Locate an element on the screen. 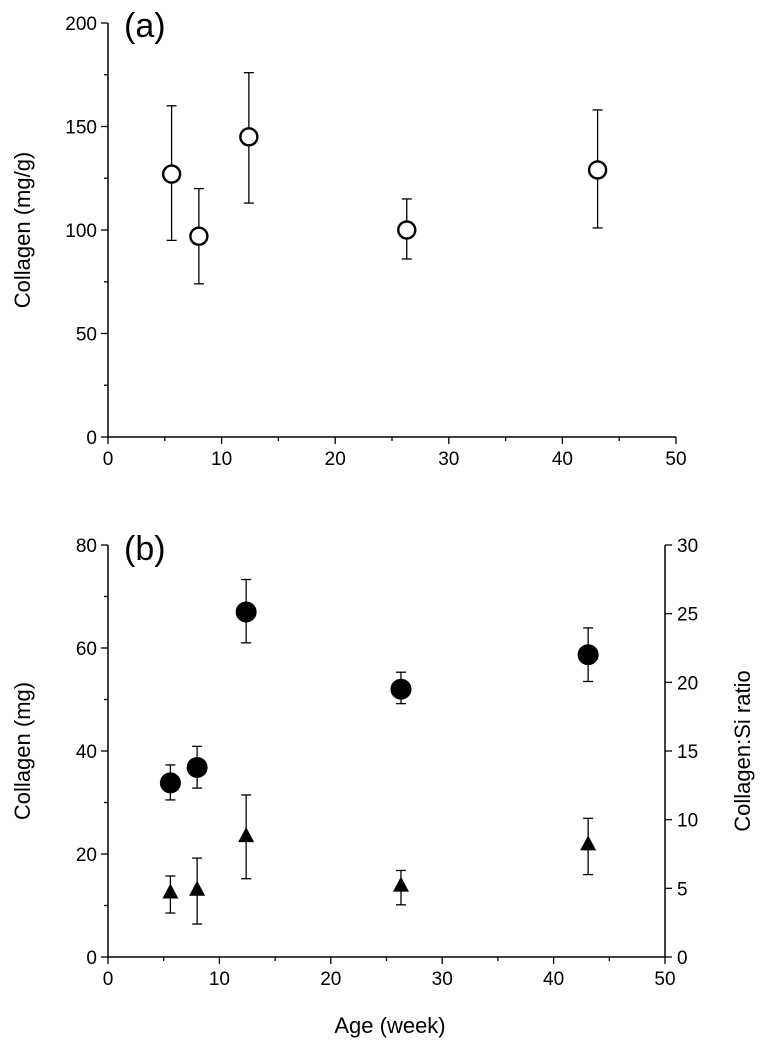 The height and width of the screenshot is (1042, 762). panel-a-y-tick-label: 200 is located at coordinates (81, 24).